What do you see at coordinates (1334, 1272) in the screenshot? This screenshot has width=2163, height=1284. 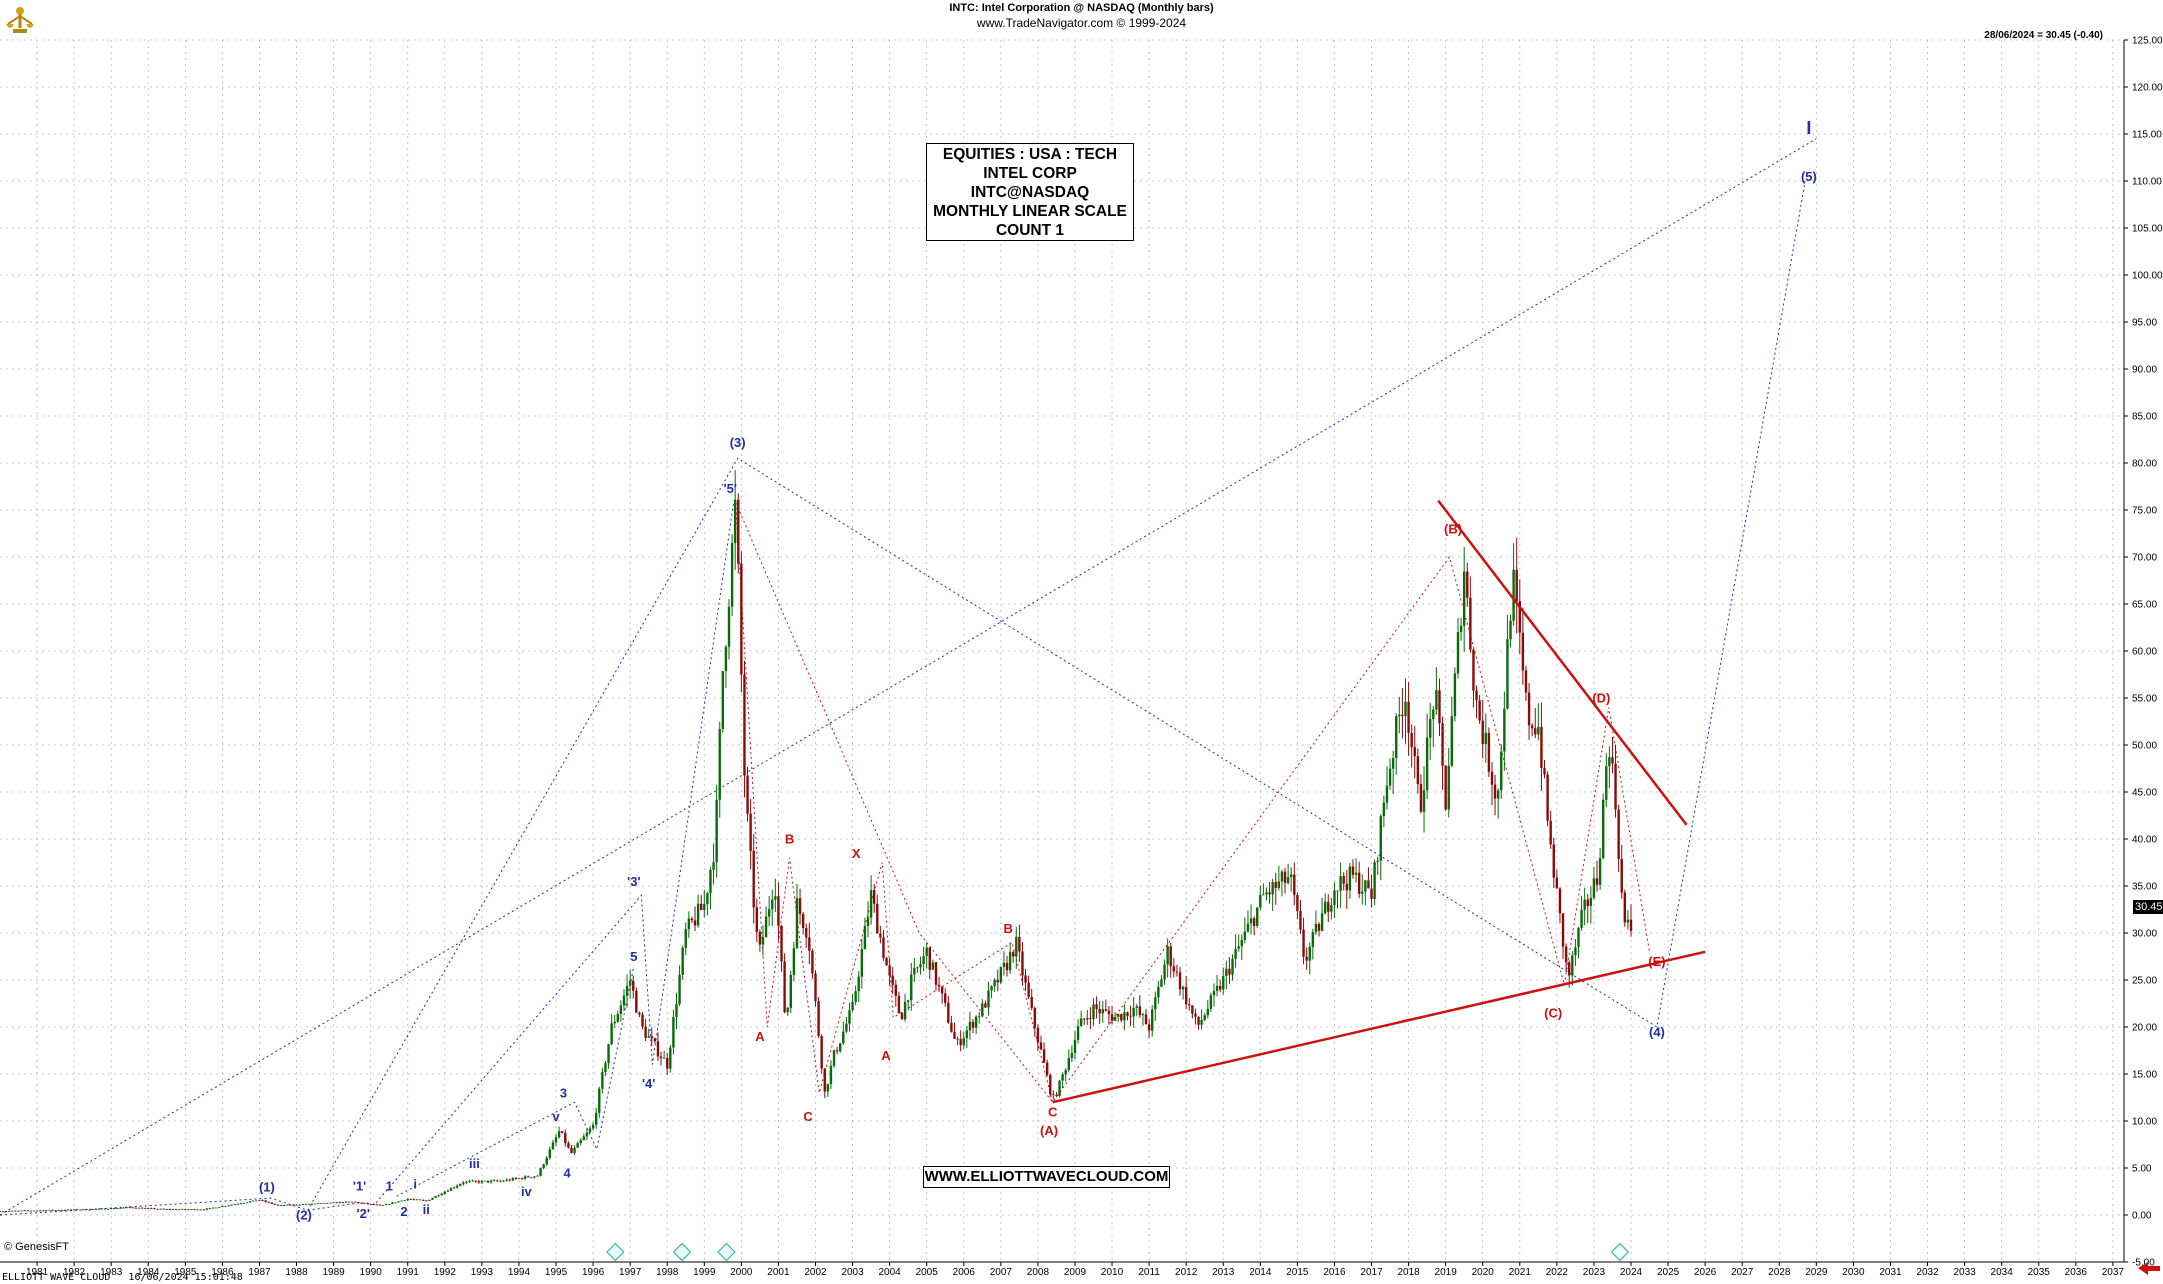 I see `x-tick-label: 2016` at bounding box center [1334, 1272].